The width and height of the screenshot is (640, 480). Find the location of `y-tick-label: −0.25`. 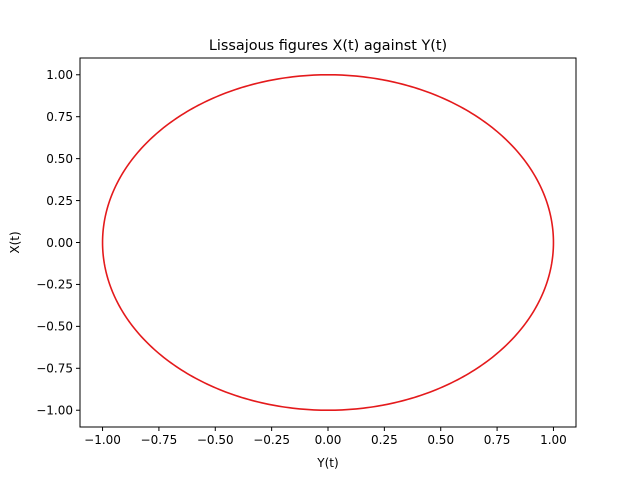

y-tick-label: −0.25 is located at coordinates (54, 285).